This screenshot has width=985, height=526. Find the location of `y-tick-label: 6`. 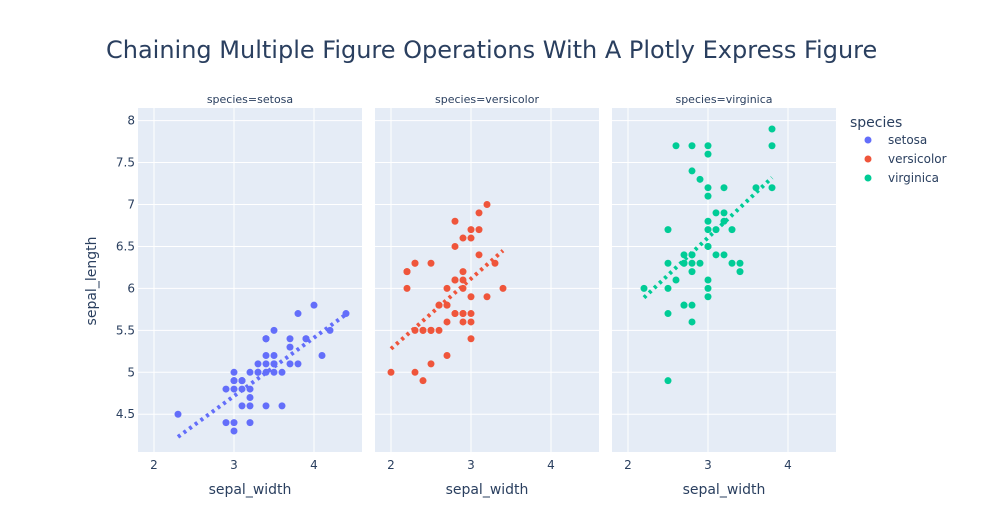

y-tick-label: 6 is located at coordinates (131, 288).